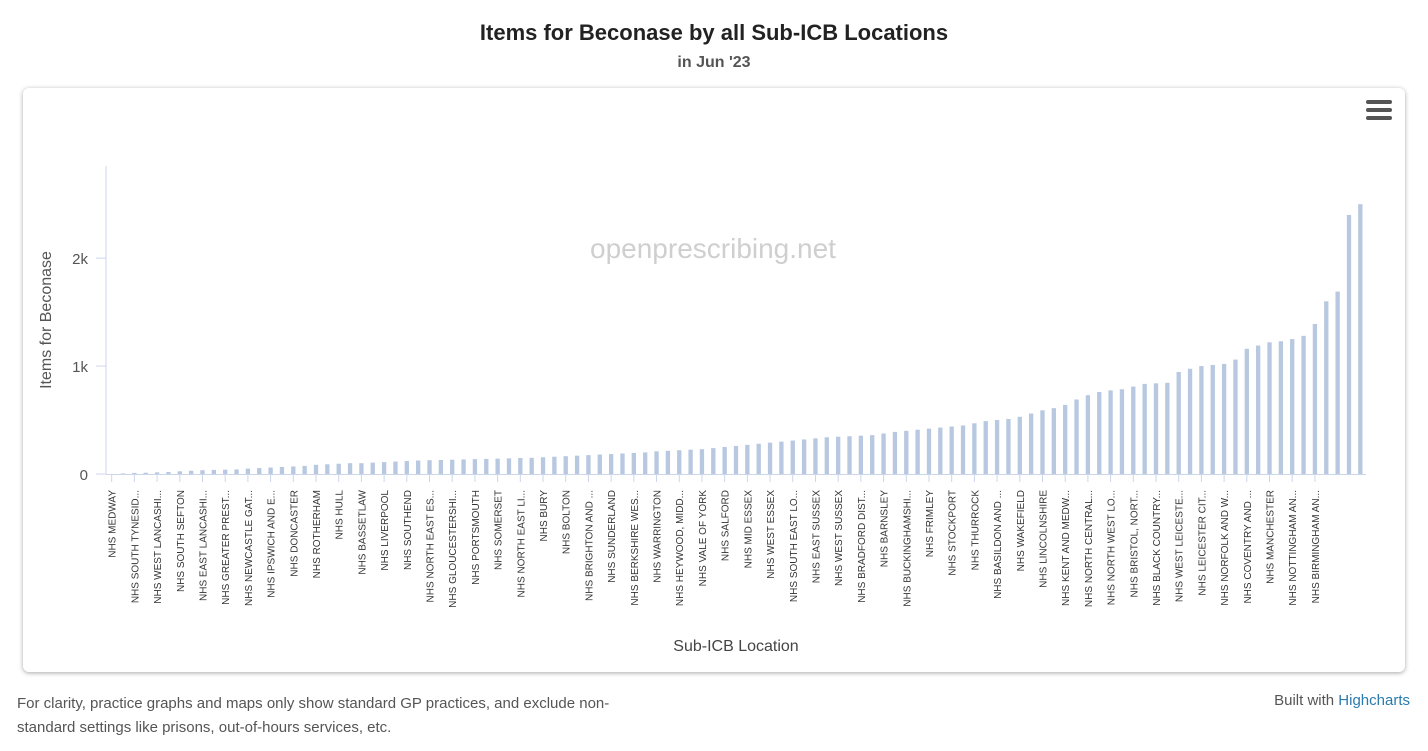 The width and height of the screenshot is (1428, 751). What do you see at coordinates (1374, 700) in the screenshot?
I see `highcharts-link: Highcharts` at bounding box center [1374, 700].